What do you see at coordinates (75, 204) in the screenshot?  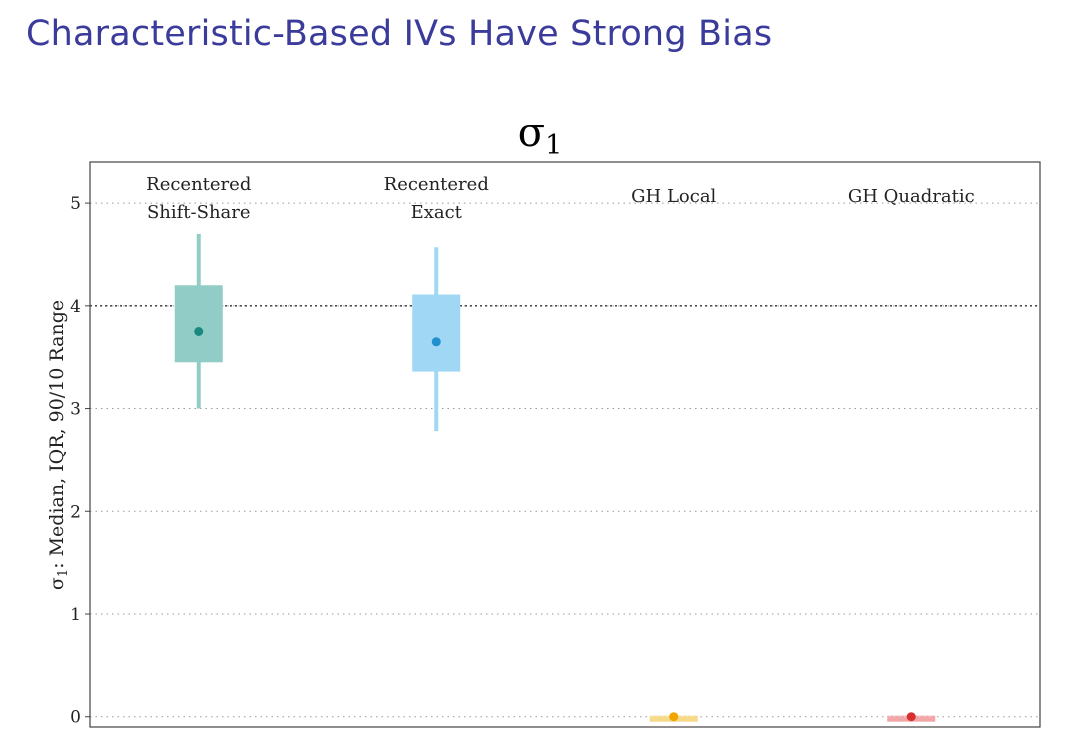 I see `y-tick-label: 5` at bounding box center [75, 204].